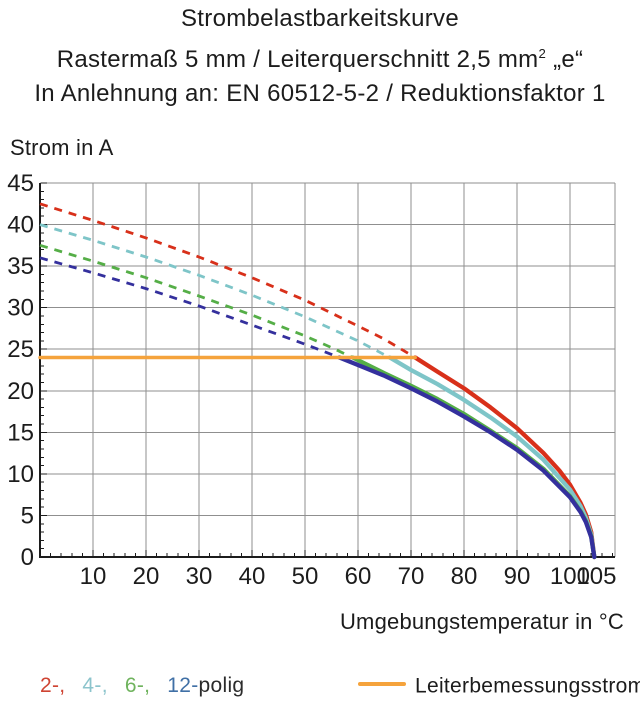 Image resolution: width=640 pixels, height=716 pixels. Describe the element at coordinates (20, 474) in the screenshot. I see `y-tick-label: 10` at that location.